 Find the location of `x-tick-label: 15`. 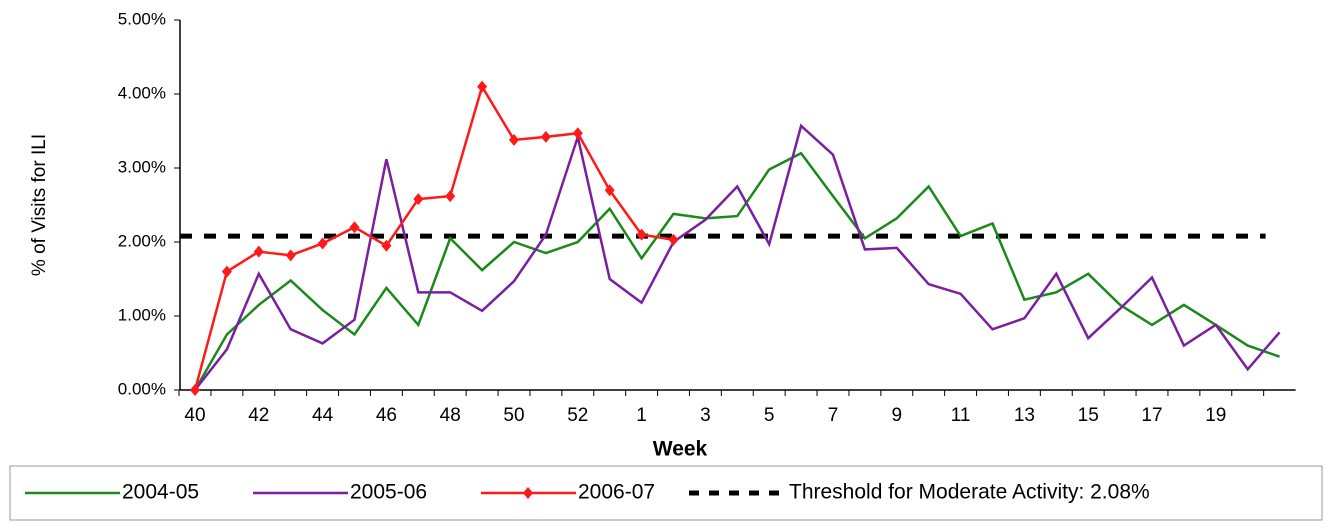

x-tick-label: 15 is located at coordinates (1088, 415).